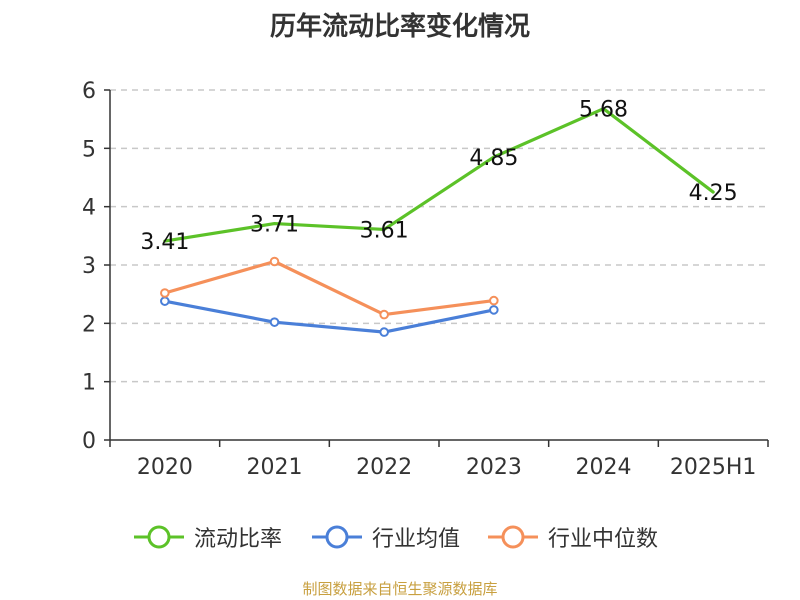 This screenshot has height=600, width=800. Describe the element at coordinates (400, 589) in the screenshot. I see `source-note: 制图数据来自恒生聚源数据库` at that location.